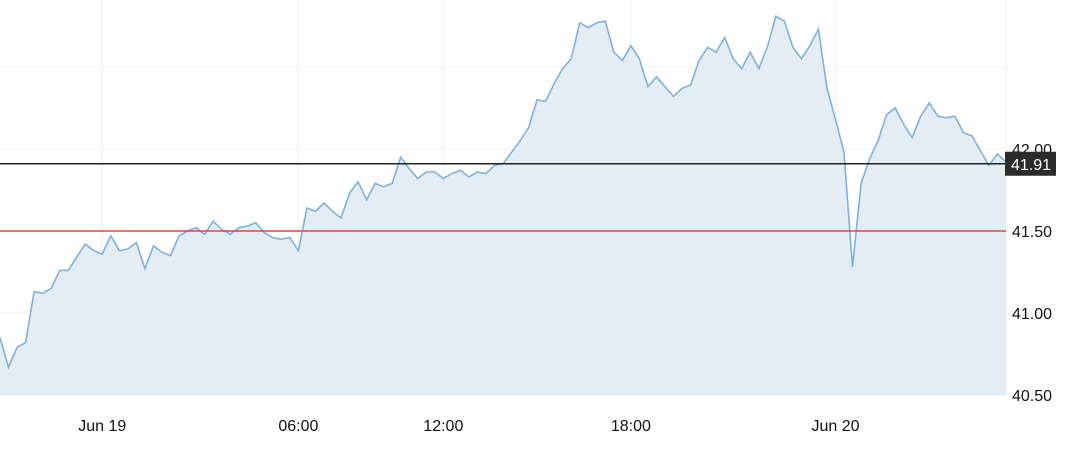 The image size is (1080, 452). What do you see at coordinates (468, 426) in the screenshot?
I see `x-axis: Jun 19 06:00 12:00 18:00 Jun 20` at bounding box center [468, 426].